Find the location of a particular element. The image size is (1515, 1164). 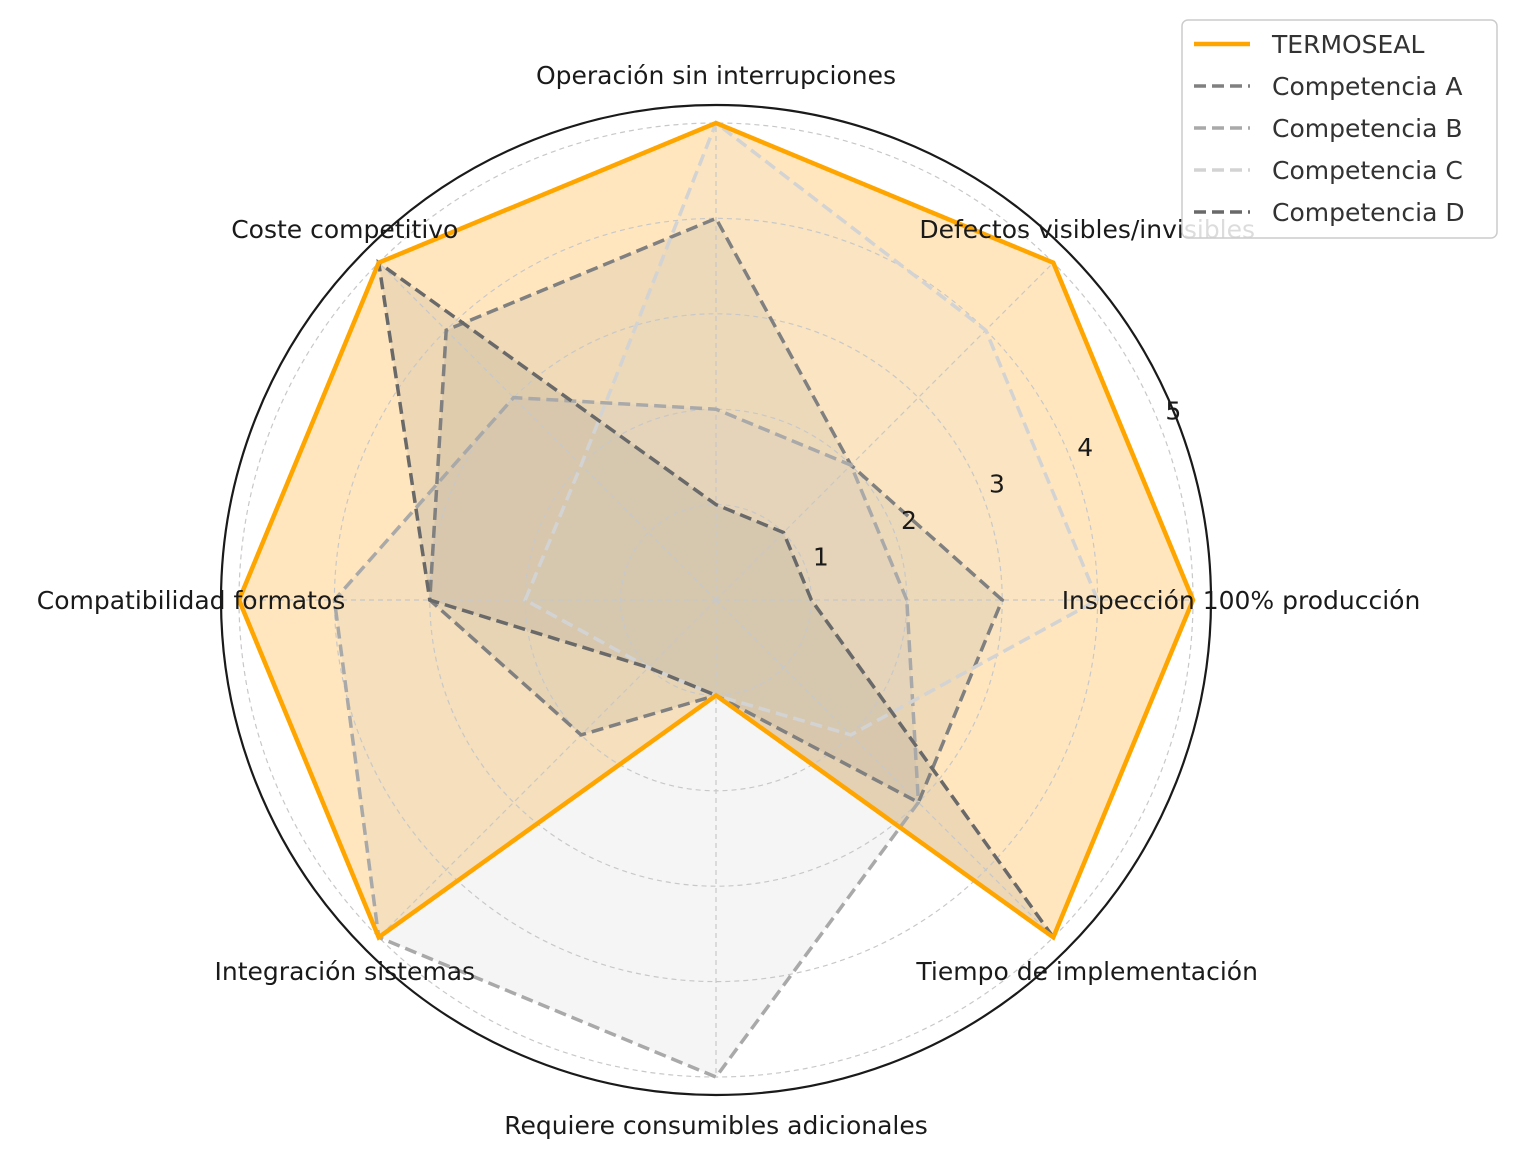

axis-label: Operación sin interrupciones is located at coordinates (716, 75).